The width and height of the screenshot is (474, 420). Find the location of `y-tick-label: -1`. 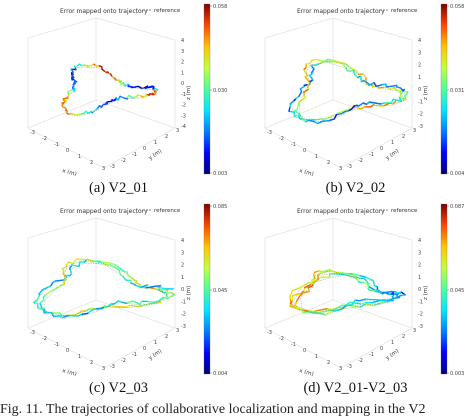

y-tick-label: -1 is located at coordinates (134, 155).